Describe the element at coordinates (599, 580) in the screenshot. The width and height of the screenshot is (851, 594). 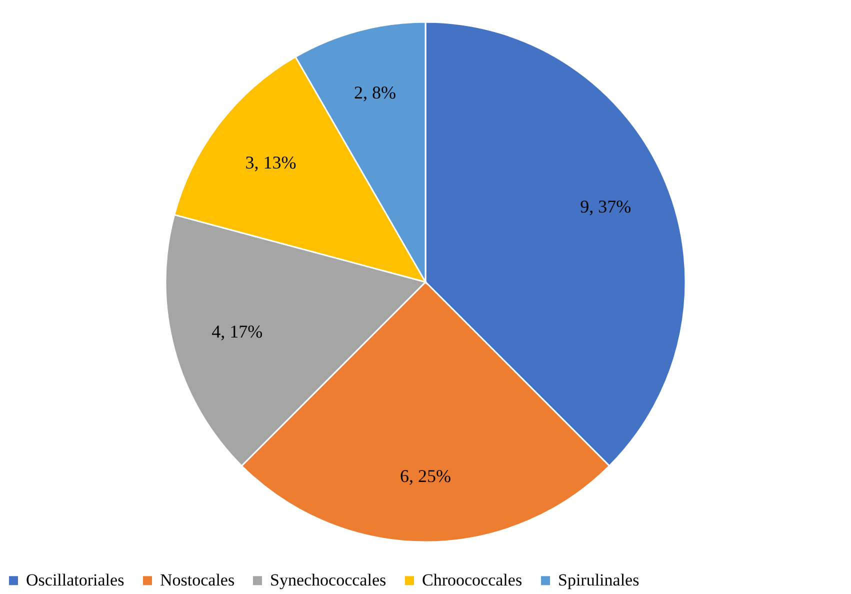
I see `legend-label: Spirulinales` at that location.